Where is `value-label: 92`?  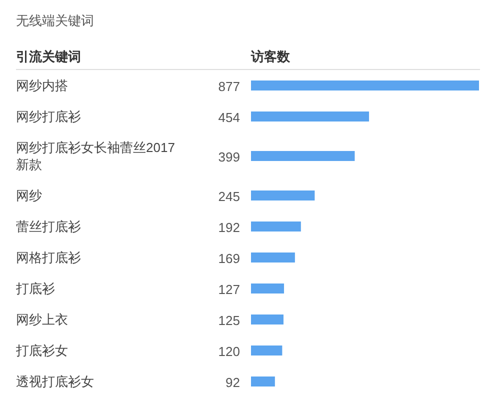 value-label: 92 is located at coordinates (233, 382).